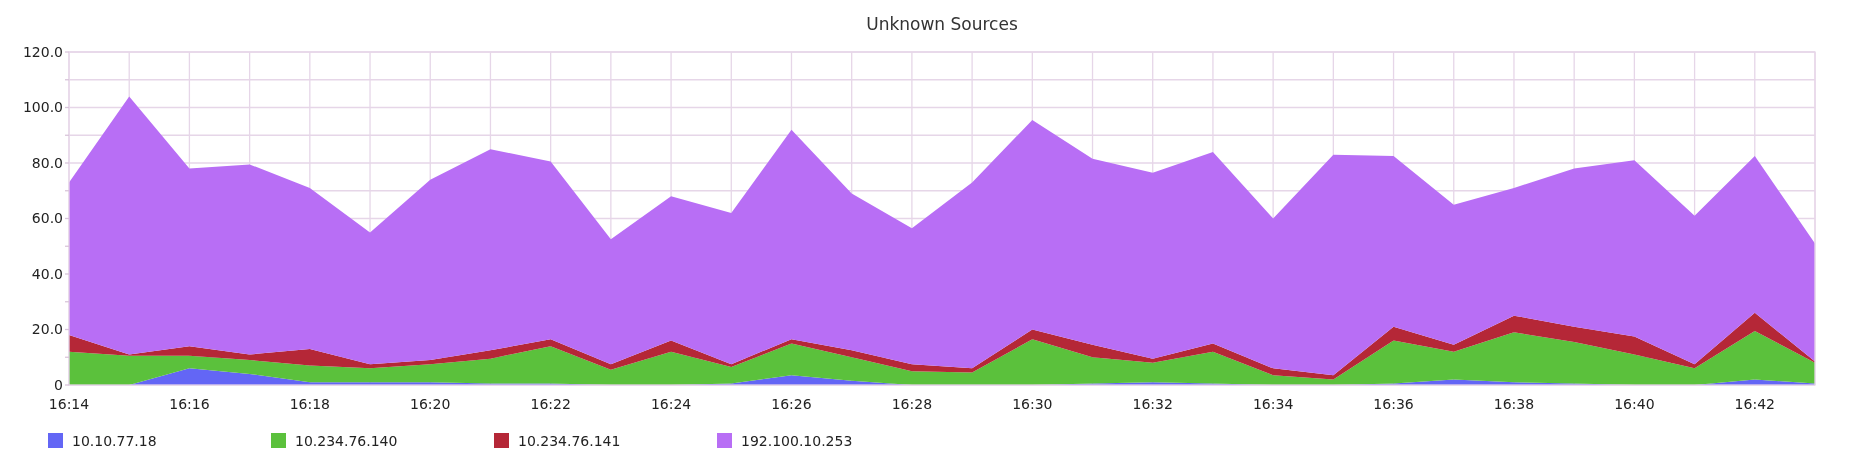 This screenshot has height=476, width=1856. I want to click on x-tick-label: 16:22, so click(550, 404).